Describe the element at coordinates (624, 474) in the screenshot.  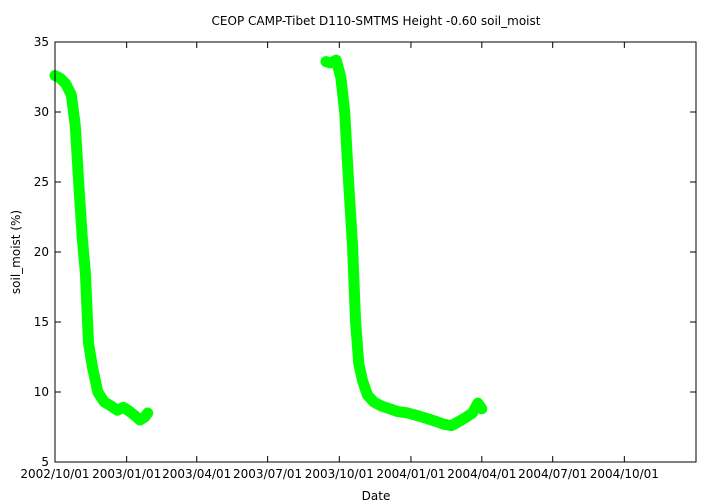
I see `x-tick-label: 2004/10/01` at that location.